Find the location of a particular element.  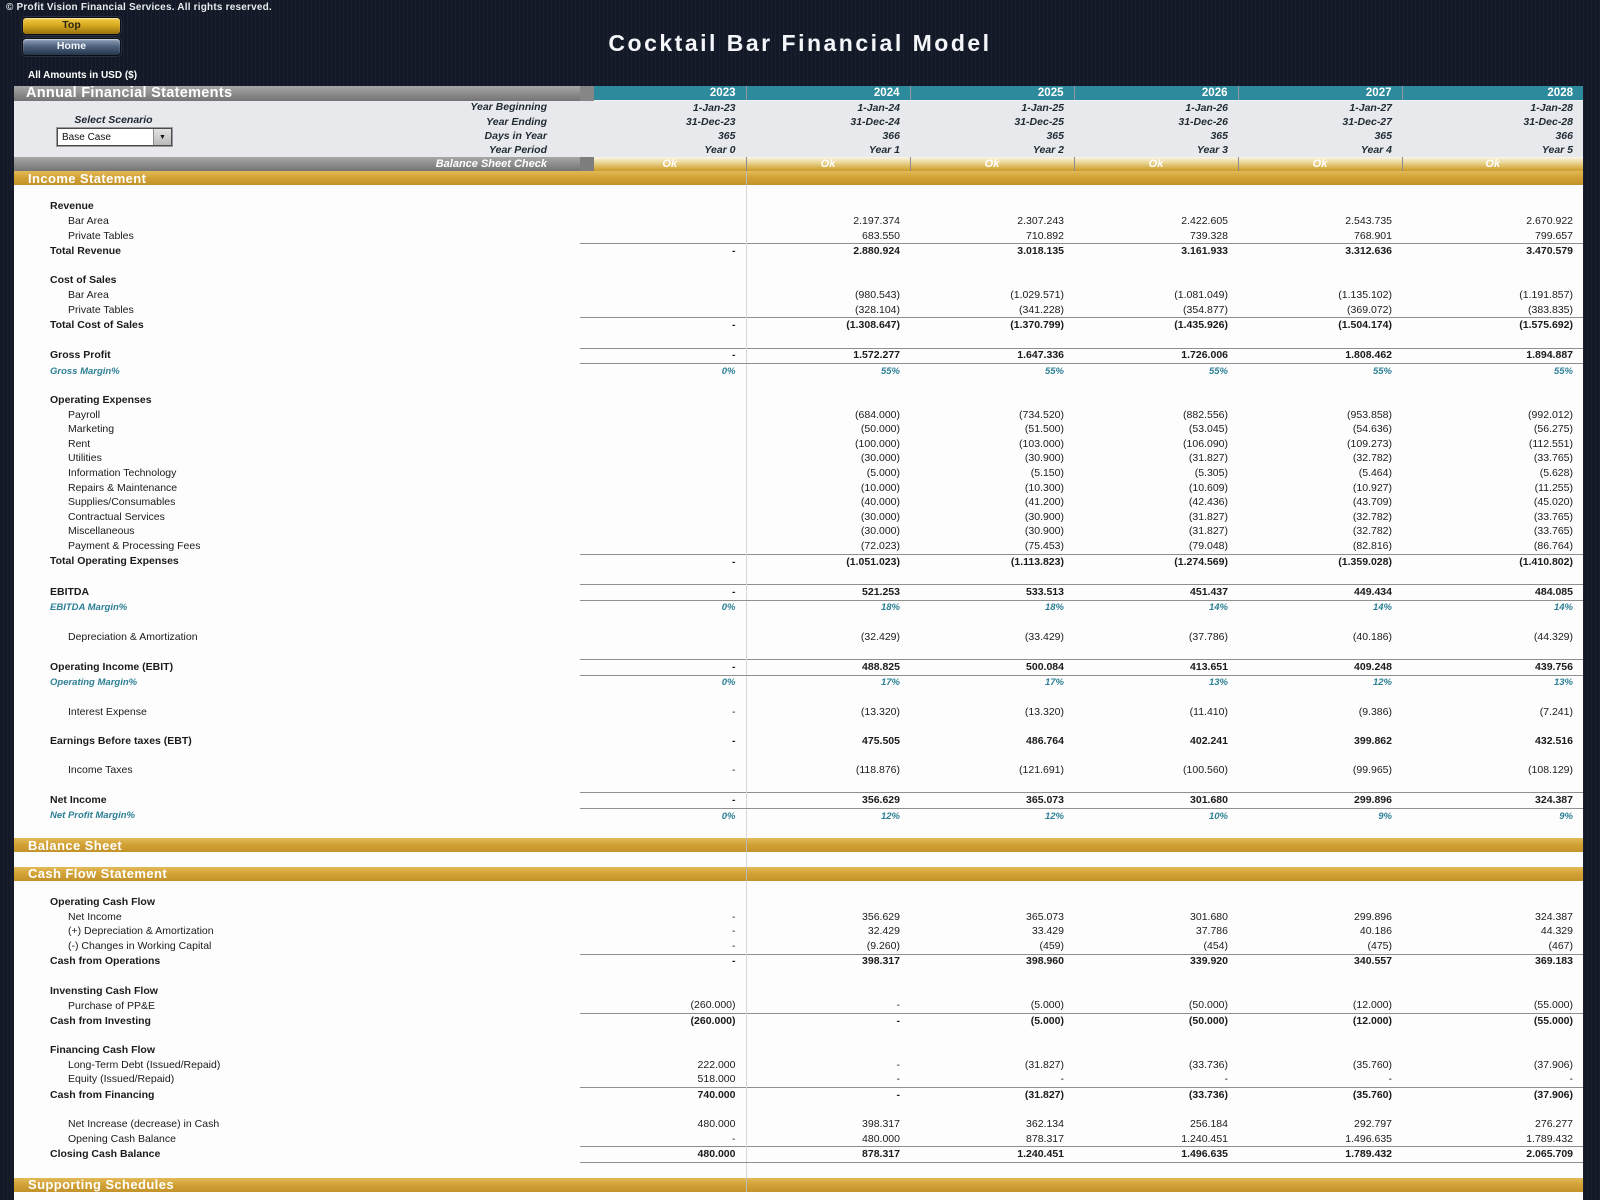

value-cell: (1.308.647) is located at coordinates (828, 325).